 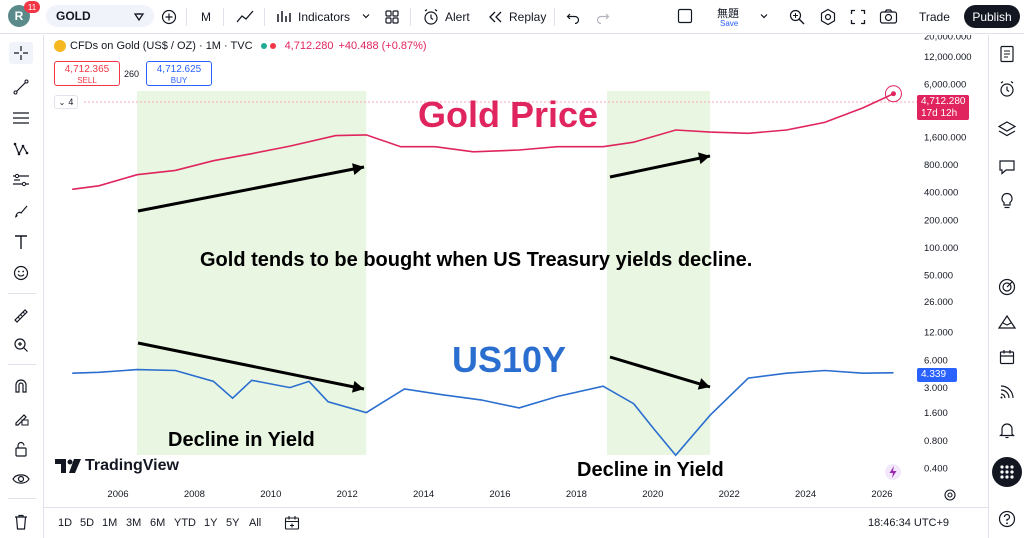 What do you see at coordinates (21, 87) in the screenshot?
I see `trend-line-icon` at bounding box center [21, 87].